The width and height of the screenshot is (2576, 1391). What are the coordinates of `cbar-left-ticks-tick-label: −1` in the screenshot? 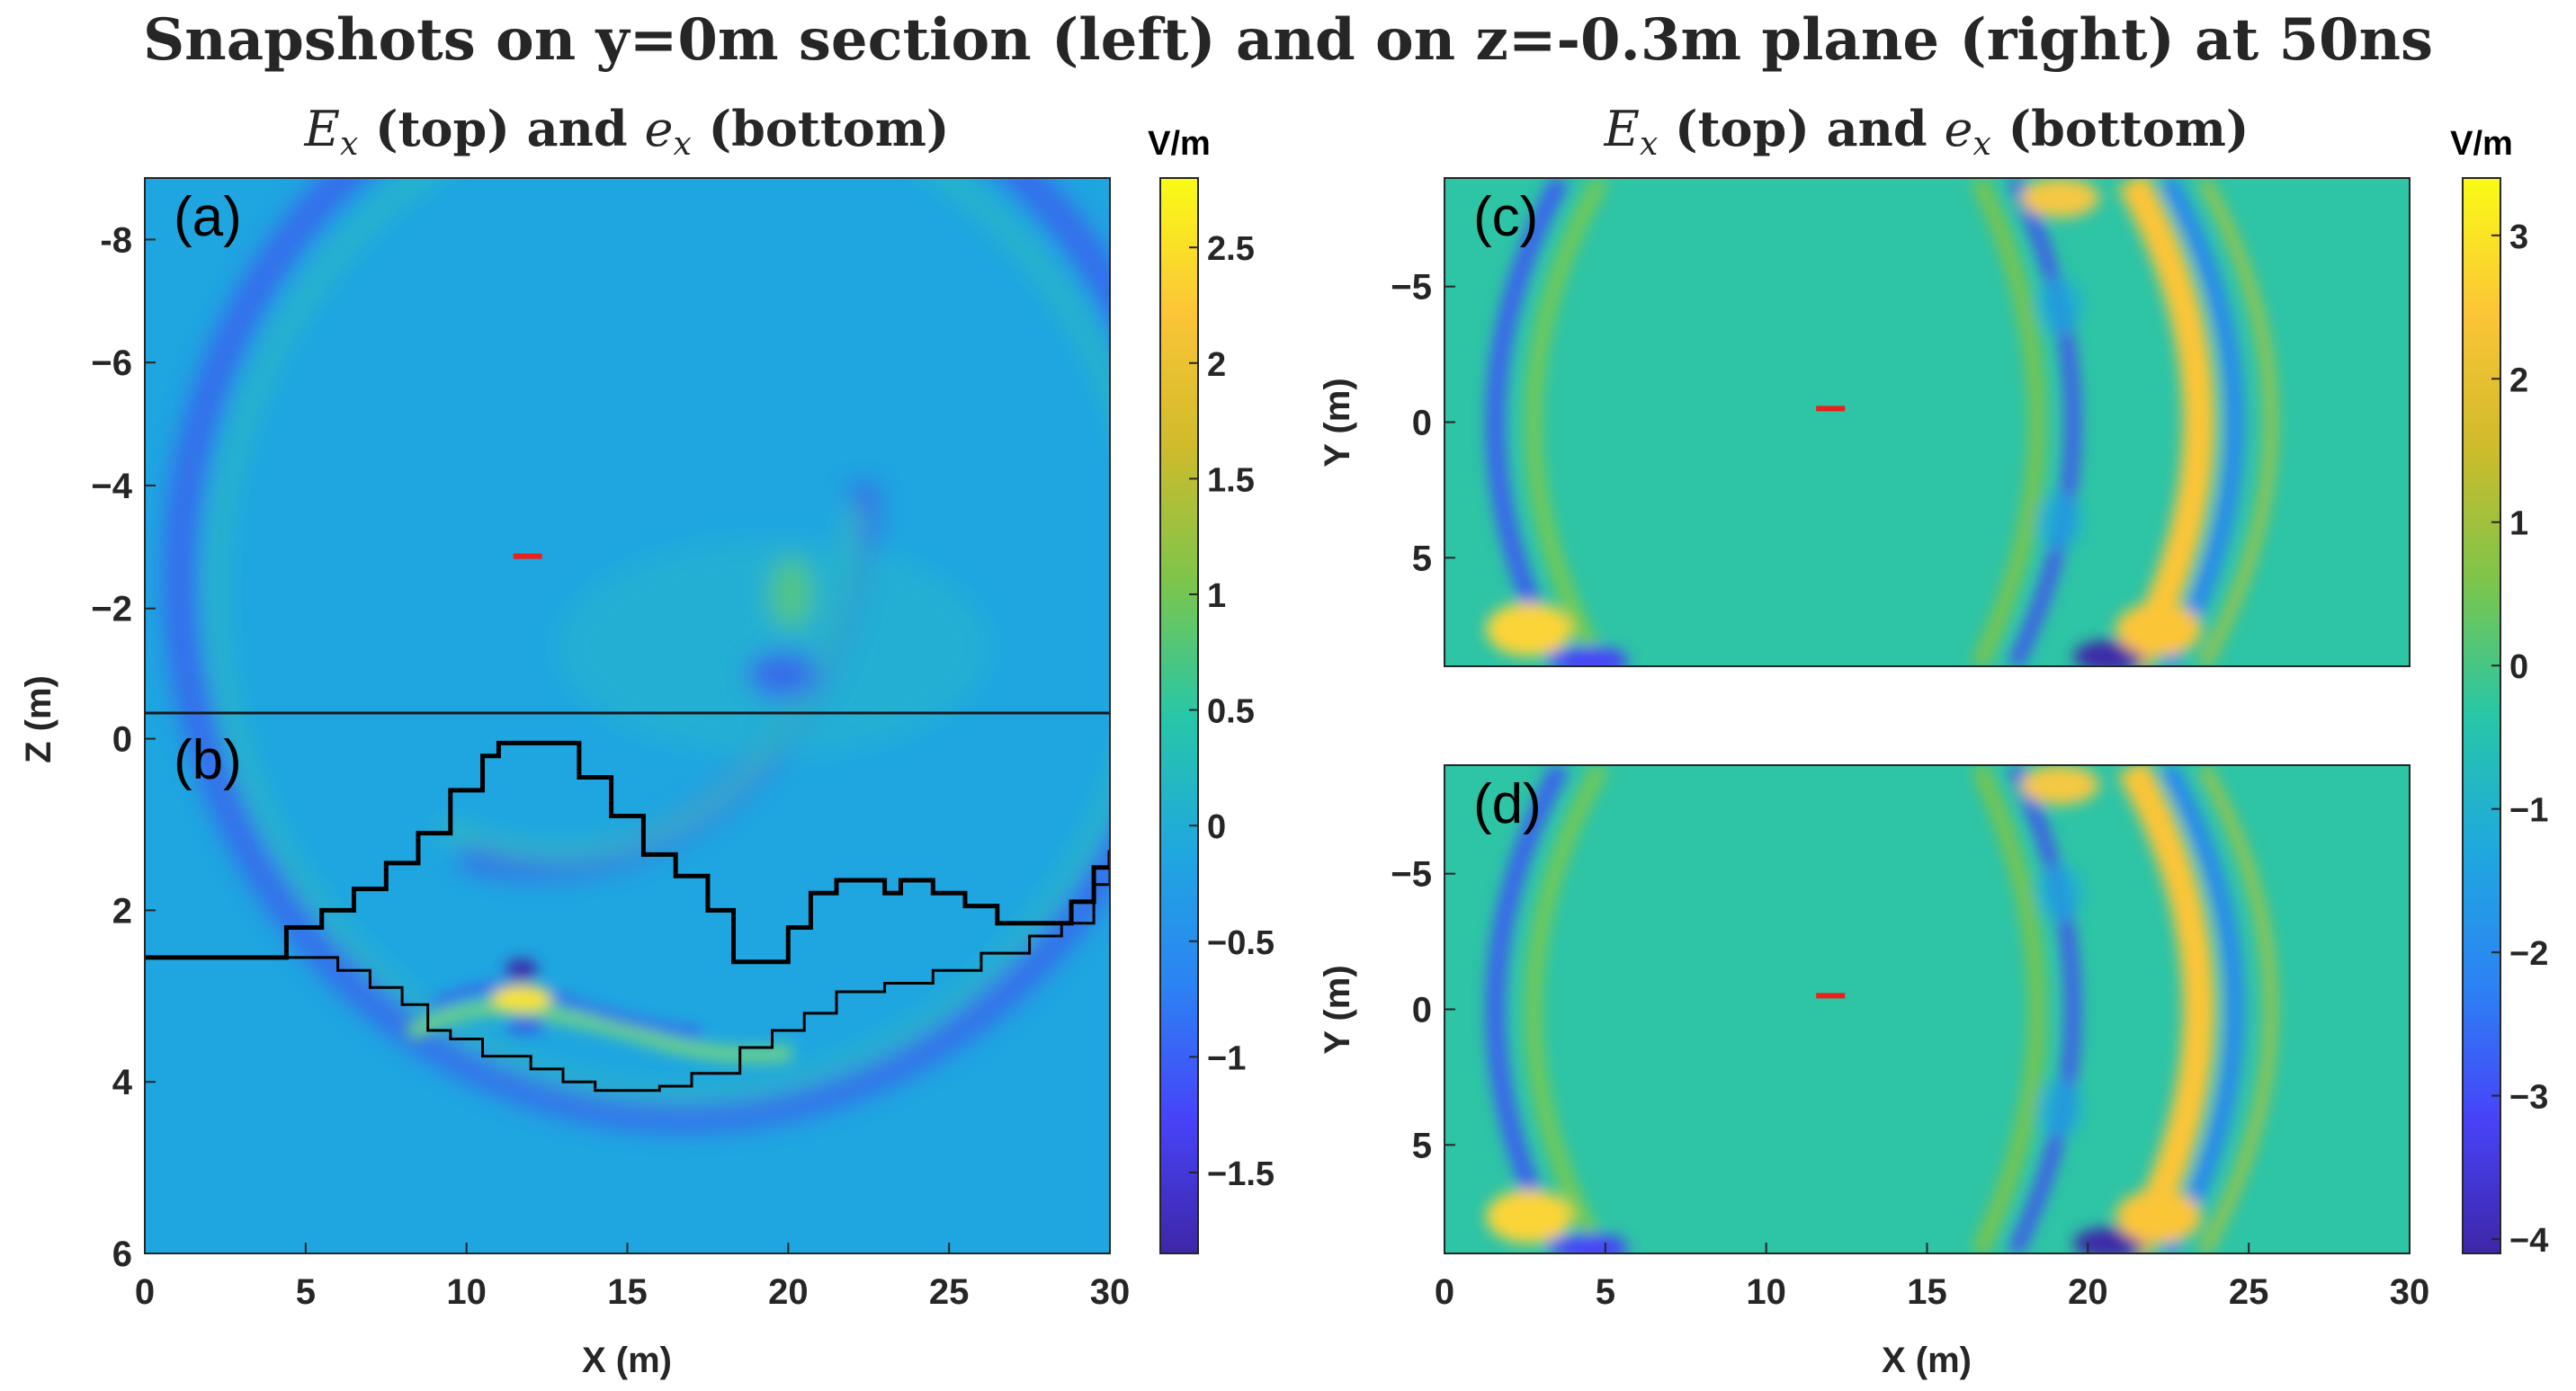 It's located at (1226, 1058).